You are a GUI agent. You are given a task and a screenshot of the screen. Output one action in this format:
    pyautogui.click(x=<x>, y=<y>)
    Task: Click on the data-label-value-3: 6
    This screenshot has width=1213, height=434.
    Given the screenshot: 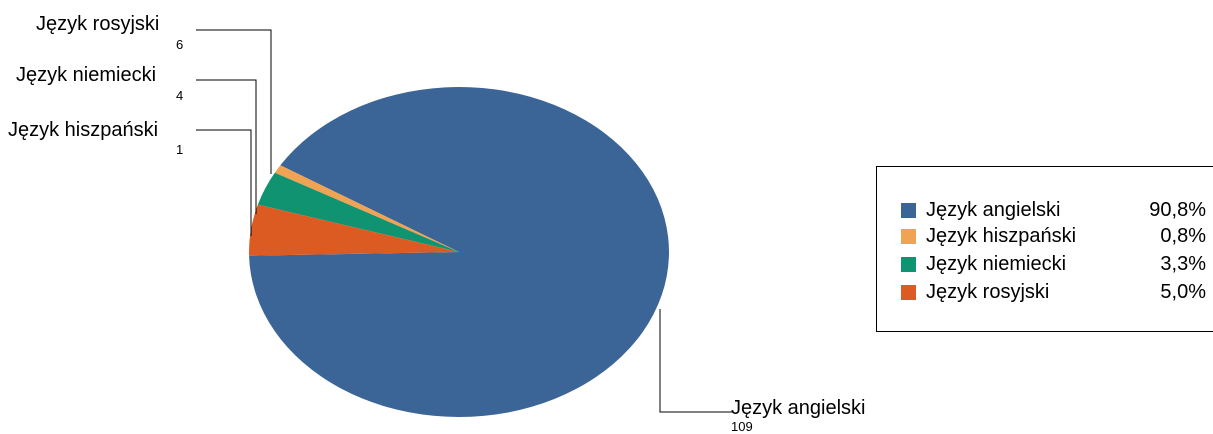 What is the action you would take?
    pyautogui.click(x=179, y=44)
    